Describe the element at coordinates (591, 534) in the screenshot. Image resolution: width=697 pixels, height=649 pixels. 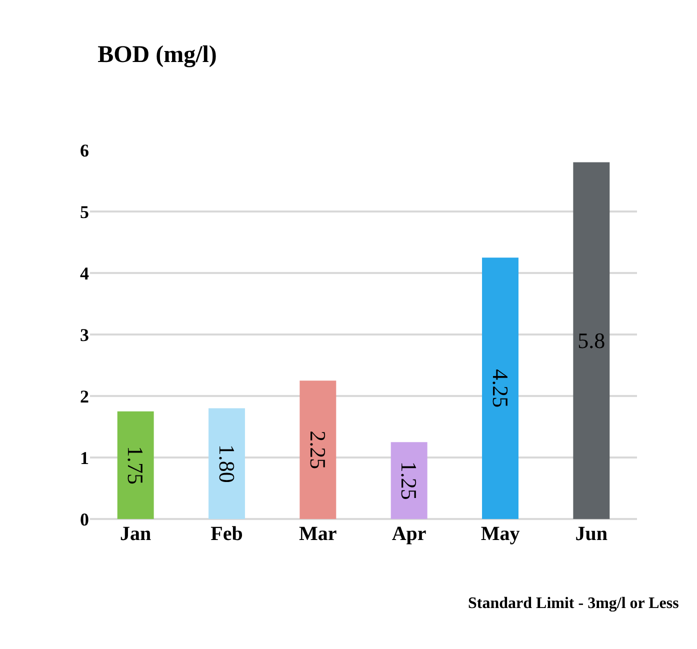
I see `x-tick-label: Jun` at that location.